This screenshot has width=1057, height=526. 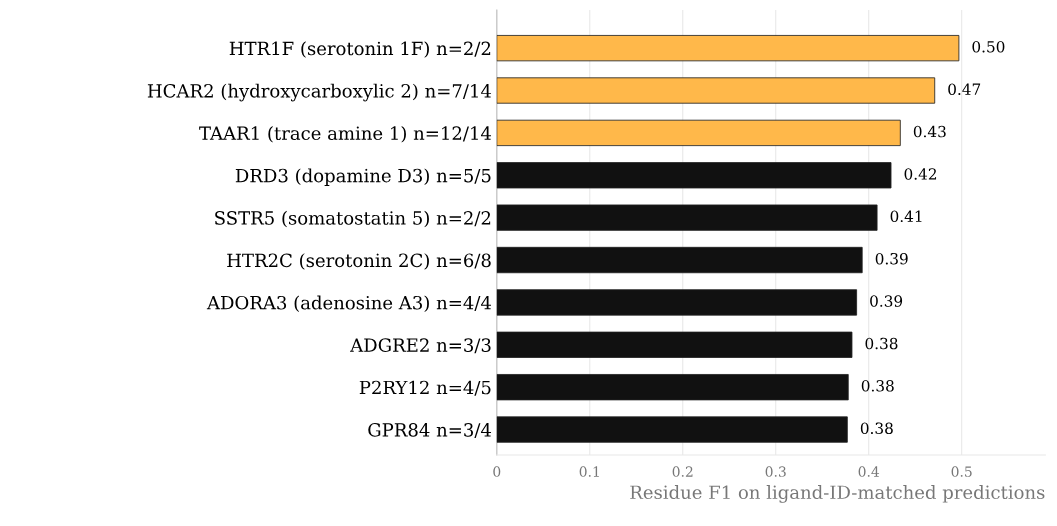 What do you see at coordinates (906, 216) in the screenshot?
I see `data-label: 0.41` at bounding box center [906, 216].